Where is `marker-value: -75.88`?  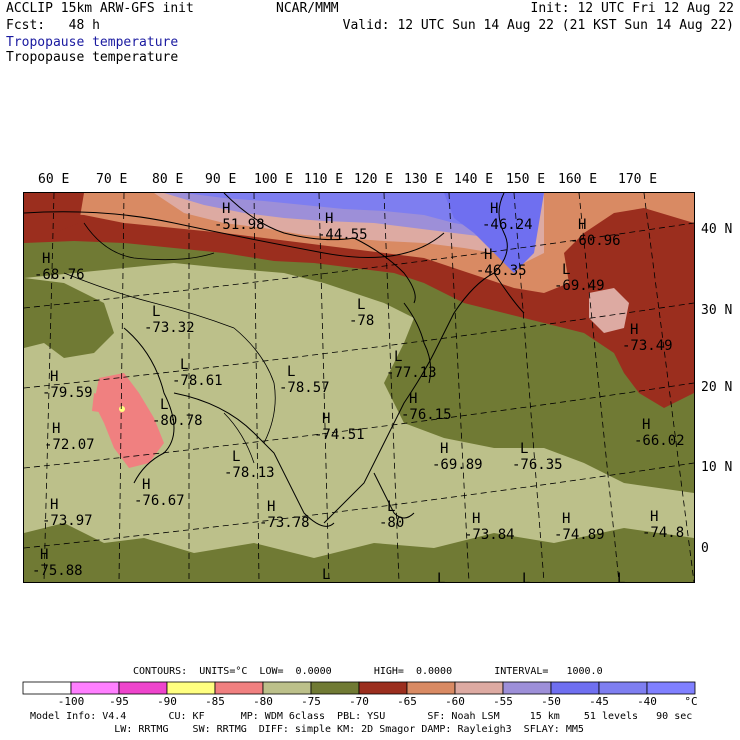
marker-value: -75.88 is located at coordinates (57, 571).